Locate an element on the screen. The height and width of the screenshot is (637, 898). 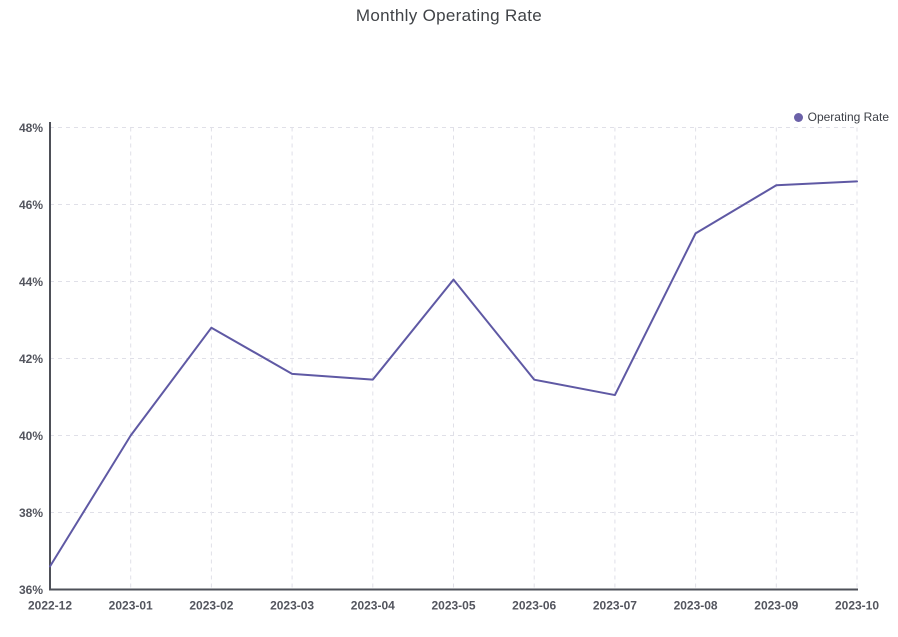
x-tick-label: 2022-12 is located at coordinates (50, 606).